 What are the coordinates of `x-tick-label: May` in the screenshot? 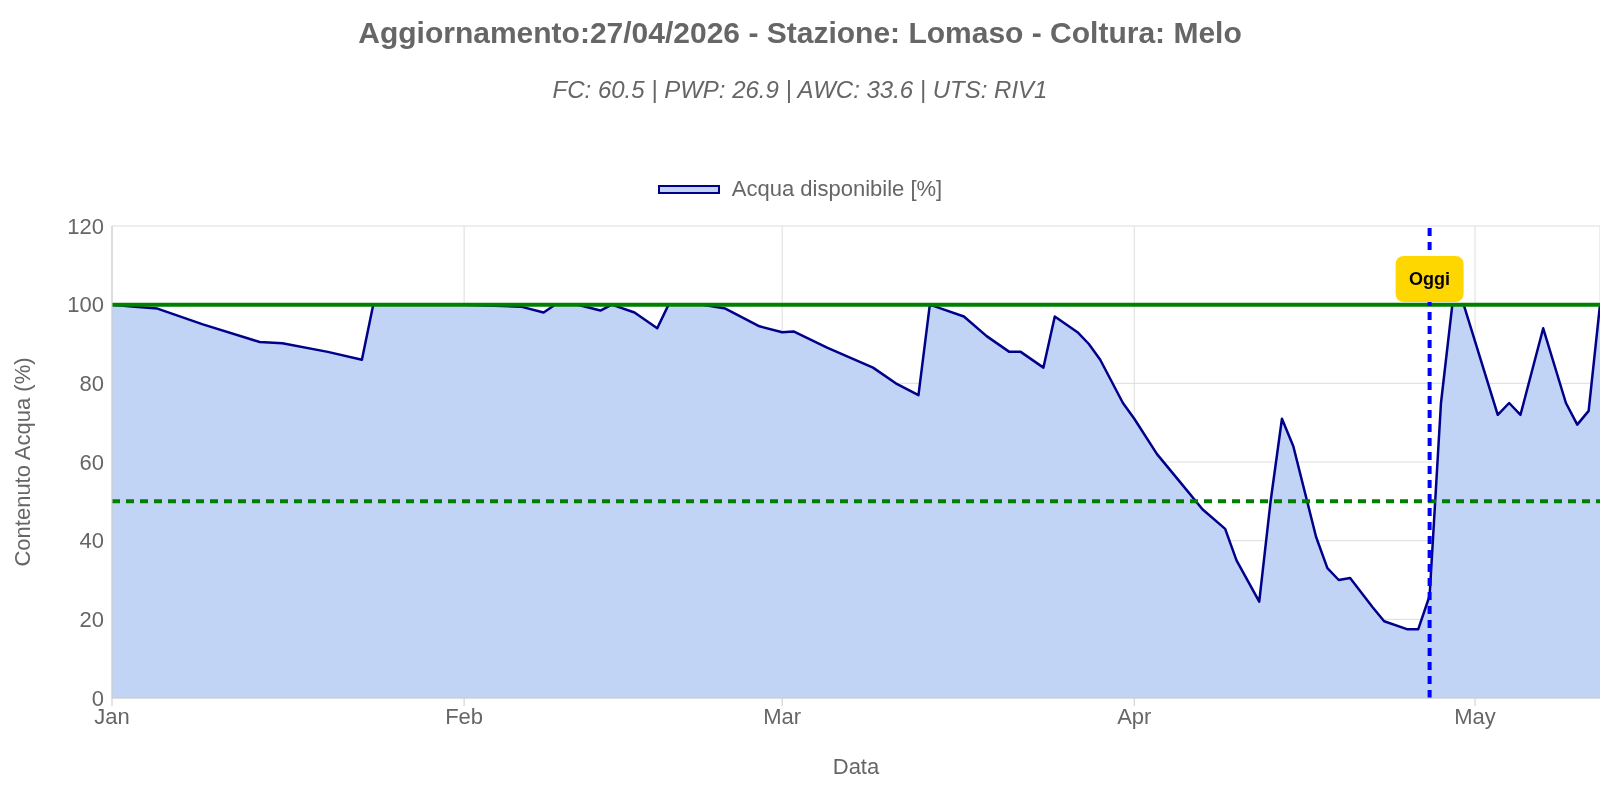 It's located at (1475, 716).